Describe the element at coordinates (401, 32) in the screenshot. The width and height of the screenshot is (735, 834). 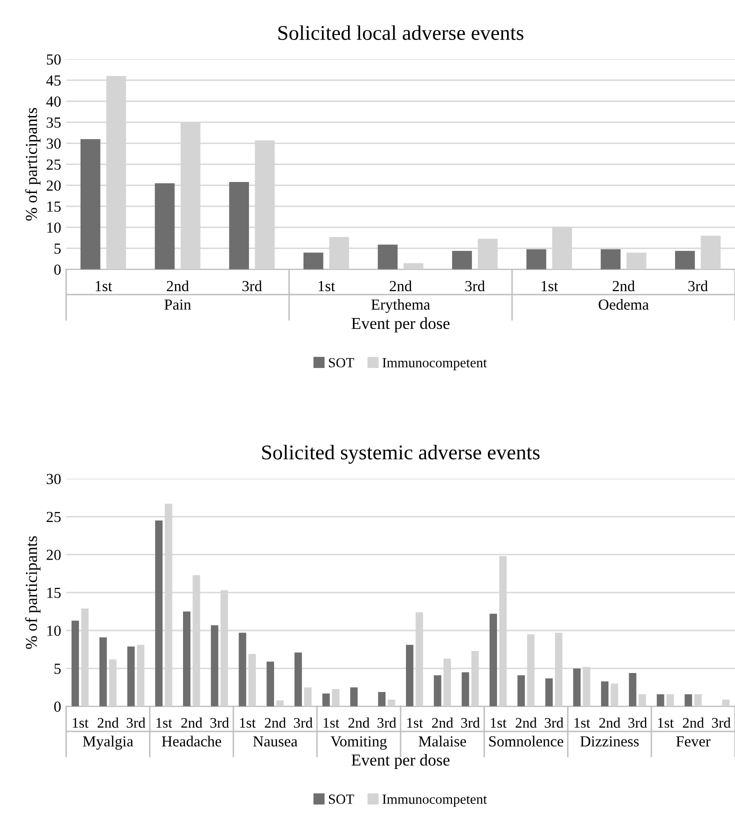
I see `chart-title: Solicited local adverse events` at that location.